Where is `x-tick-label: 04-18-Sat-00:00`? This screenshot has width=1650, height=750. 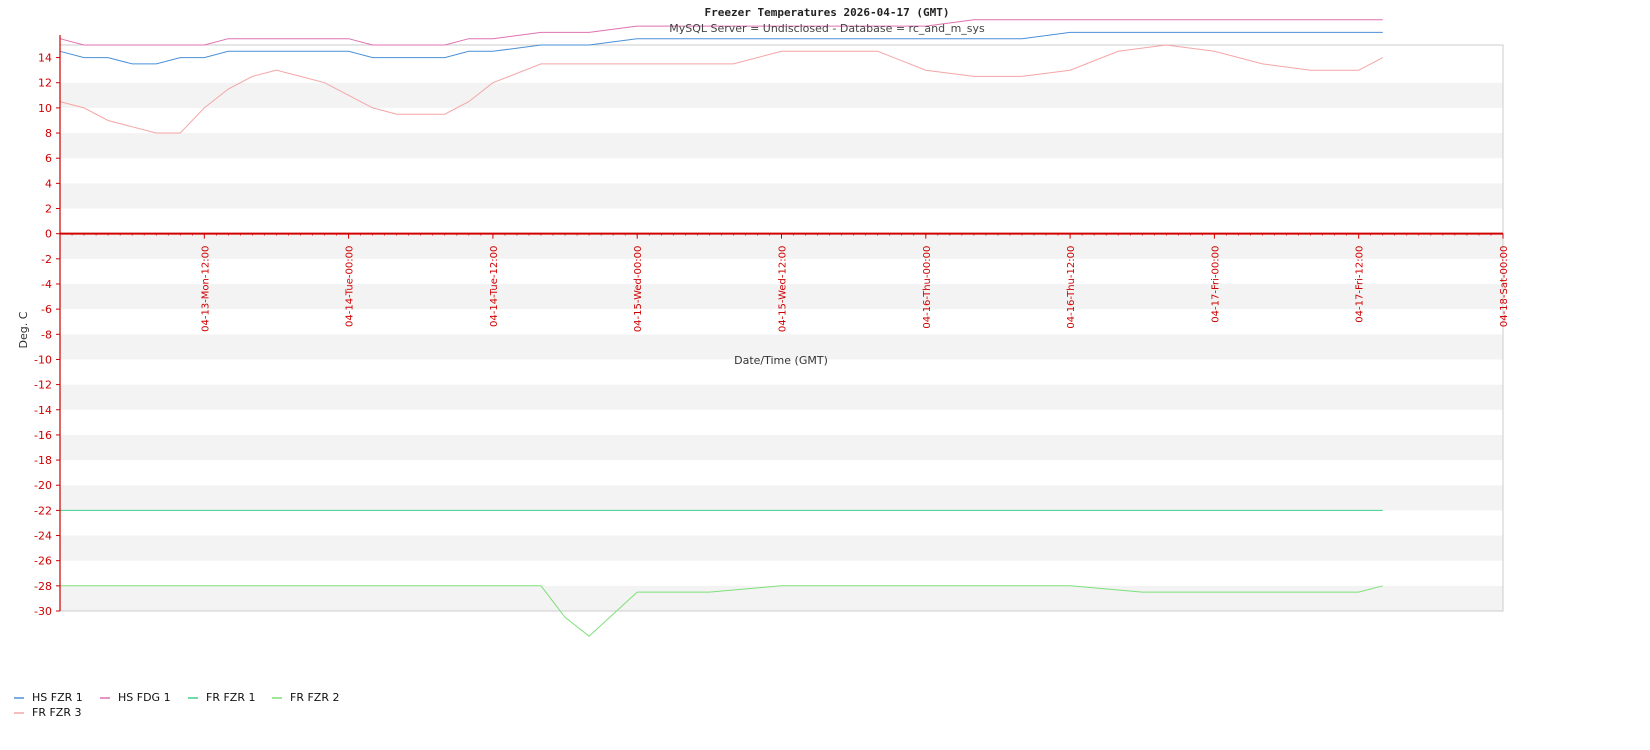 x-tick-label: 04-18-Sat-00:00 is located at coordinates (1504, 287).